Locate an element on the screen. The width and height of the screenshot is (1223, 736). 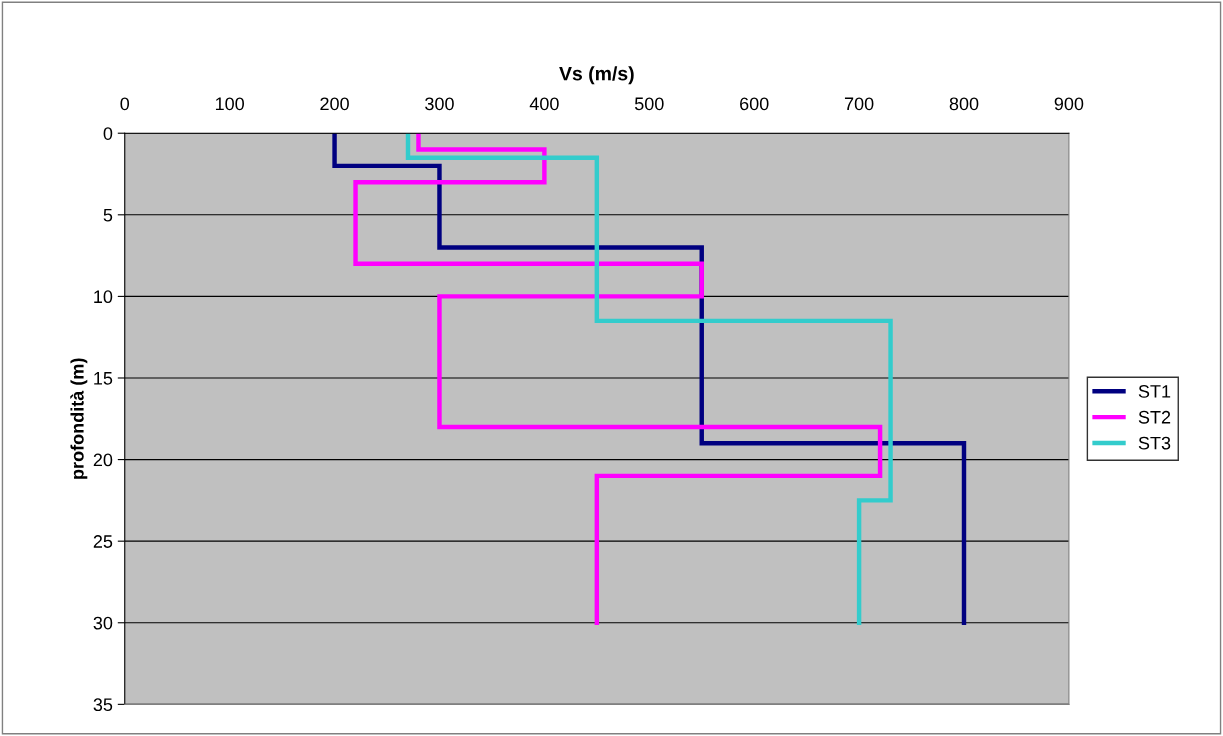
y-axis-title: profondità (m) is located at coordinates (79, 418).